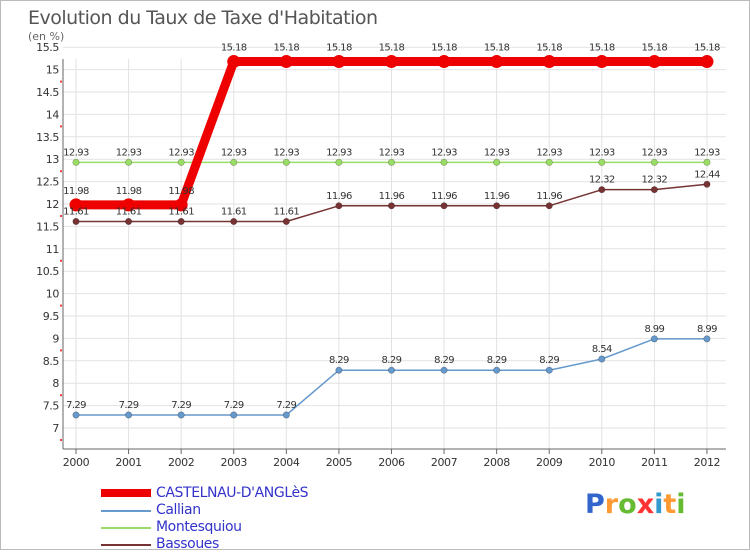  What do you see at coordinates (655, 180) in the screenshot?
I see `data-label-bassoues: 12.32` at bounding box center [655, 180].